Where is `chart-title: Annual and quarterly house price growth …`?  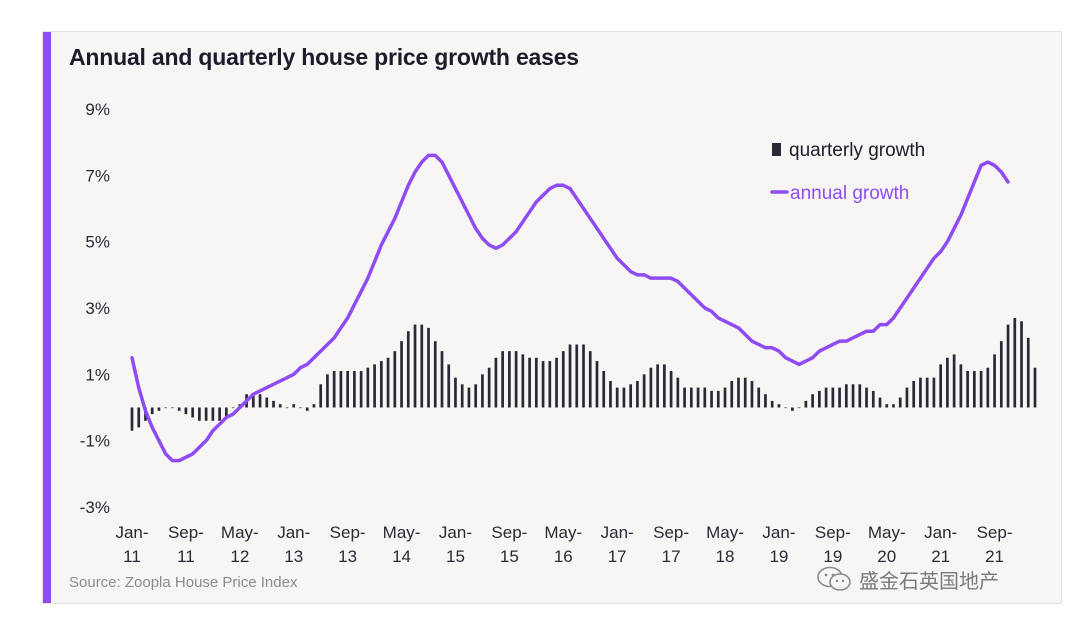 chart-title: Annual and quarterly house price growth … is located at coordinates (324, 57).